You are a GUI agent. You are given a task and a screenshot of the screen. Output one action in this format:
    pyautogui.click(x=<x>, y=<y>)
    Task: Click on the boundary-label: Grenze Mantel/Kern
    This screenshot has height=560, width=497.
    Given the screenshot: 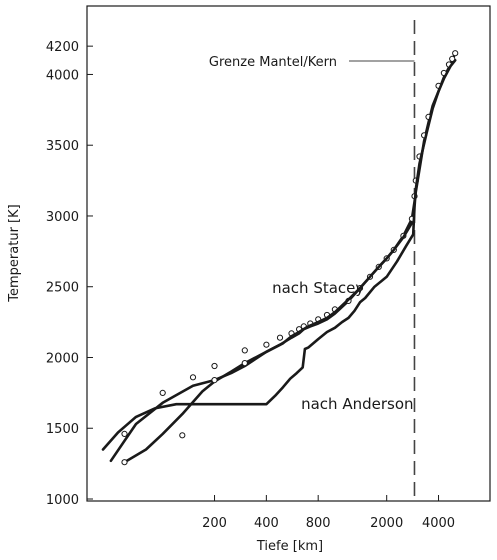 What is the action you would take?
    pyautogui.click(x=273, y=62)
    